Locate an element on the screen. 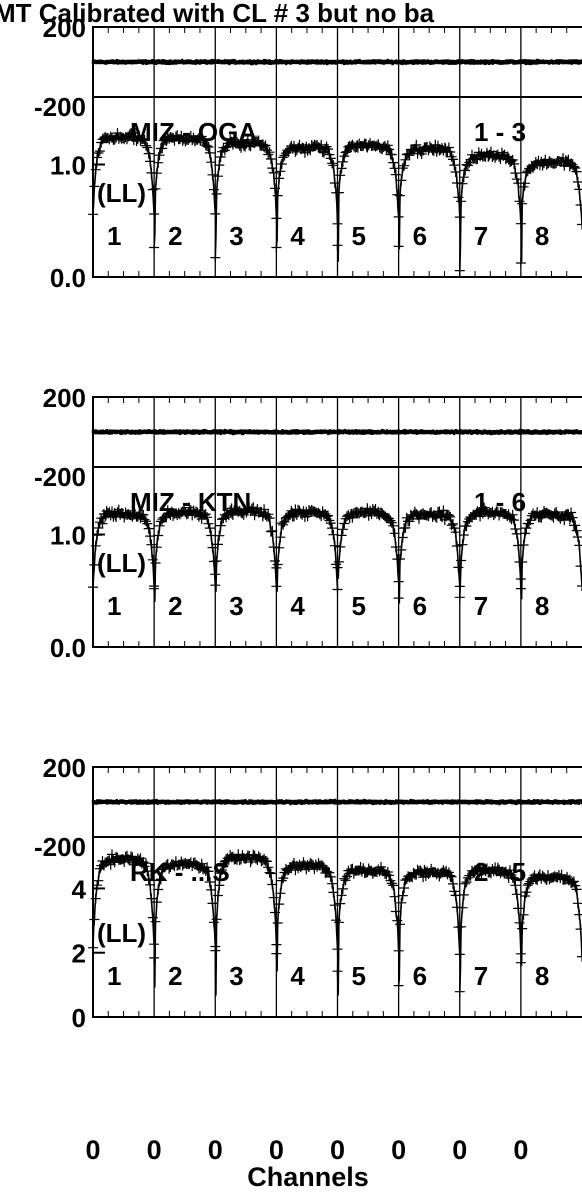 The width and height of the screenshot is (582, 1192). baseline-number-label: 1 - 6 is located at coordinates (500, 502).